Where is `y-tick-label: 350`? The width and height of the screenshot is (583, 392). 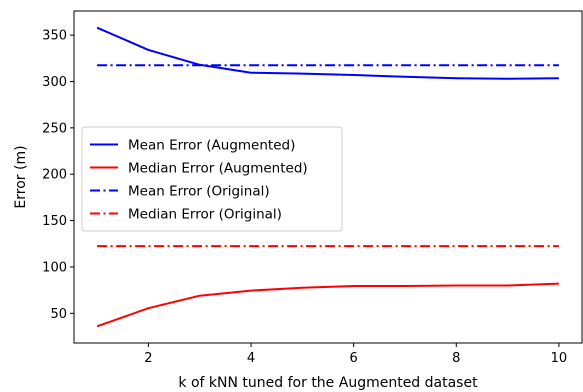 y-tick-label: 350 is located at coordinates (54, 36).